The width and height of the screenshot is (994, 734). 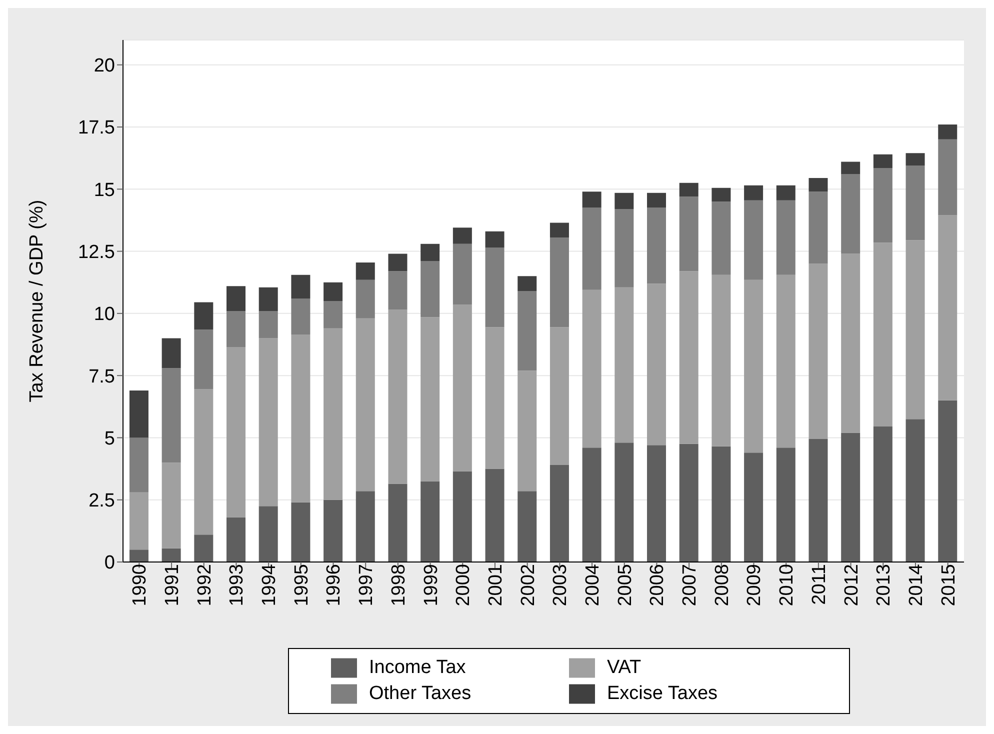 I want to click on x-tick-label: 1992, so click(x=205, y=585).